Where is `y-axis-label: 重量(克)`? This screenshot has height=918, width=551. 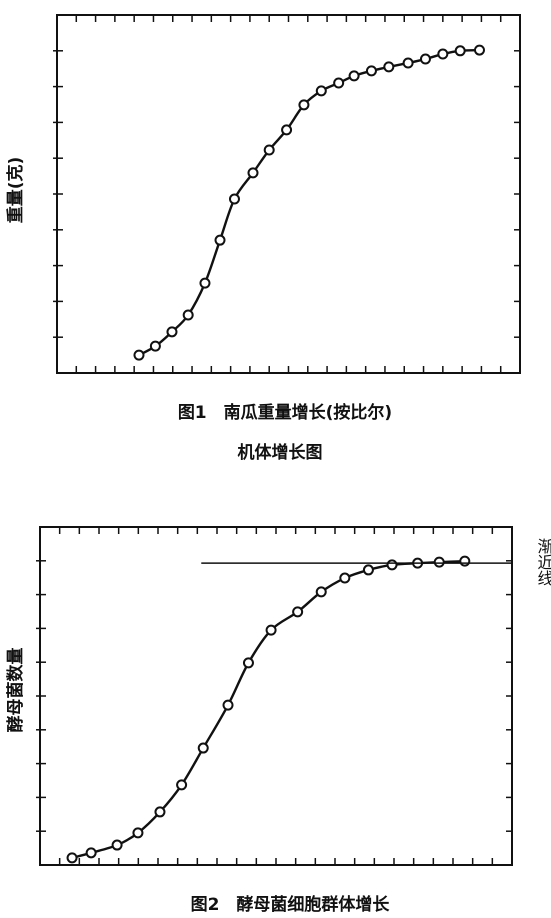
y-axis-label: 重量(克) is located at coordinates (15, 190).